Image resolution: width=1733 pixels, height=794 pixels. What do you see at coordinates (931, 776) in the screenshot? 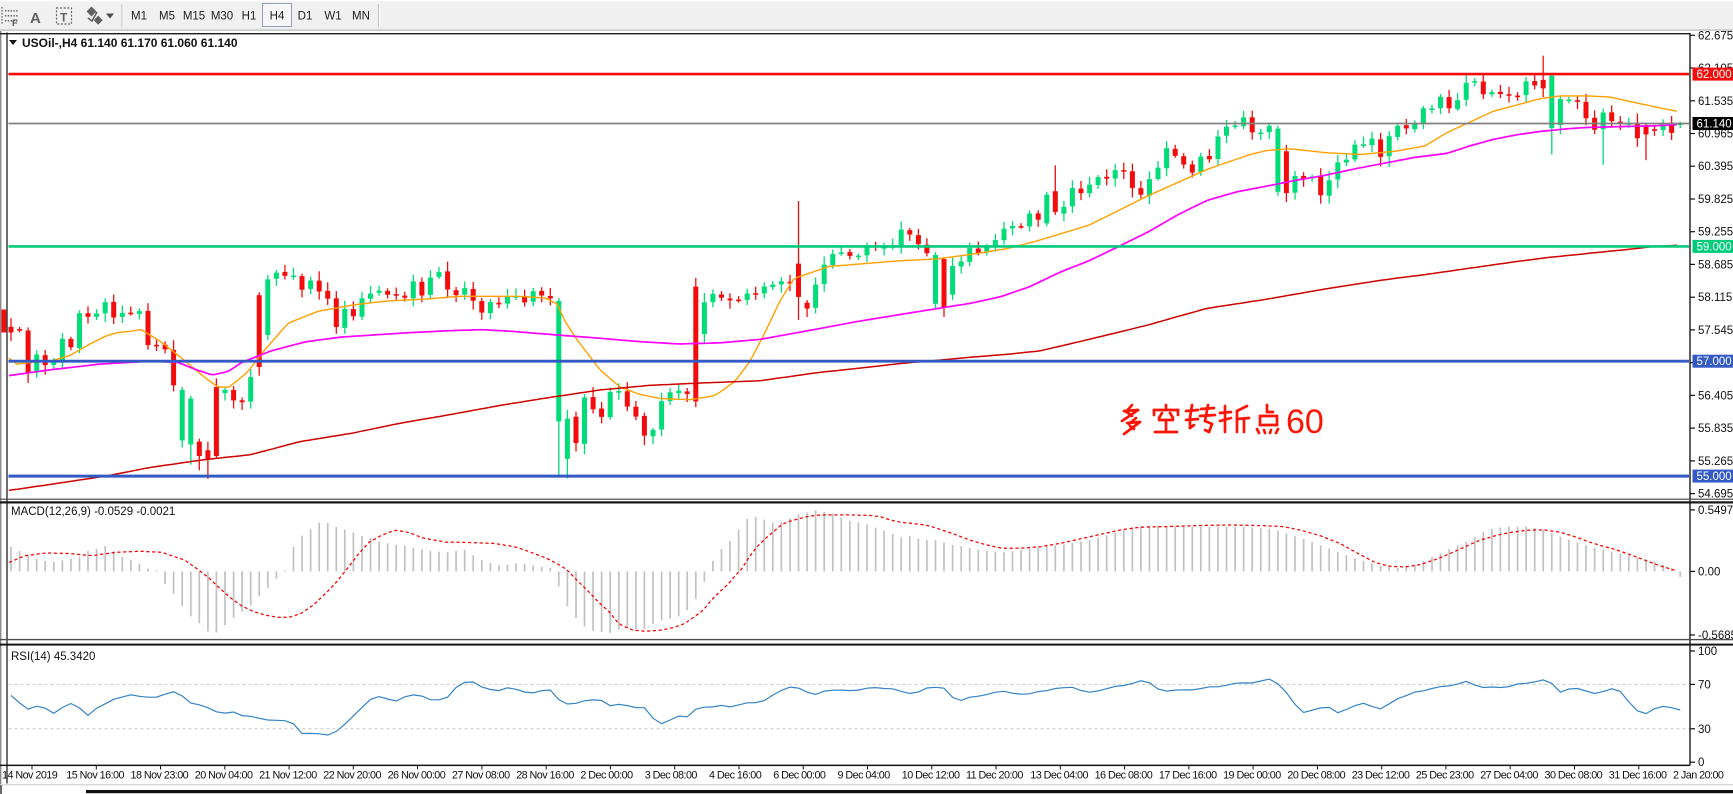
I see `svg-text: 10 Dec 12:00` at bounding box center [931, 776].